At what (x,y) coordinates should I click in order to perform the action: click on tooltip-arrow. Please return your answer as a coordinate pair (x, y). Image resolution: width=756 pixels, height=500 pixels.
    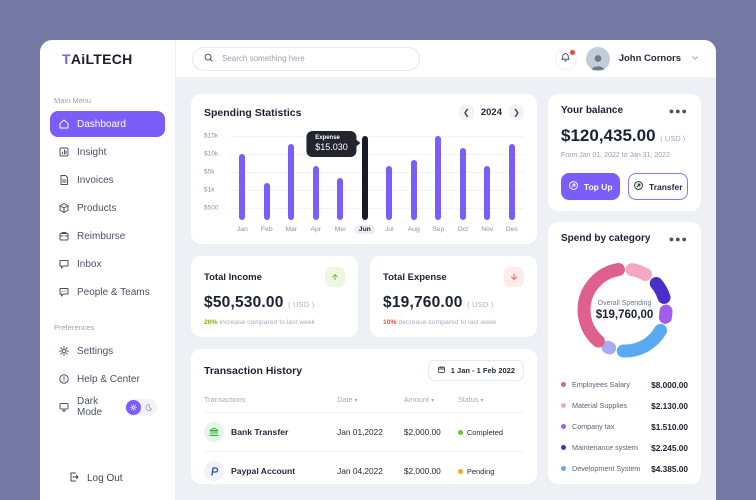
    Looking at the image, I should click on (358, 143).